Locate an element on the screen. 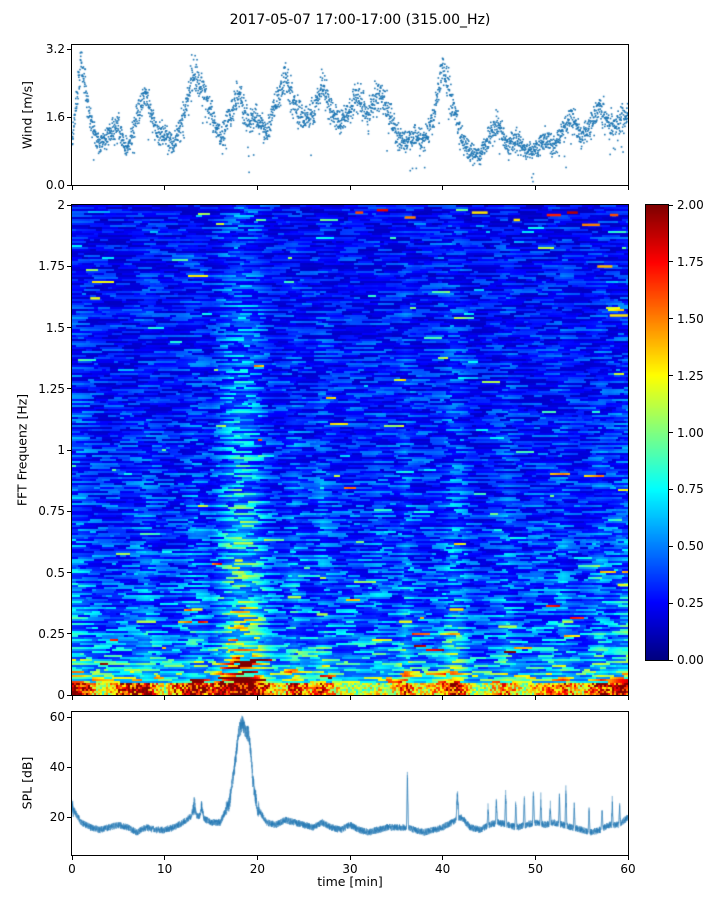  spl-axes is located at coordinates (350, 783).